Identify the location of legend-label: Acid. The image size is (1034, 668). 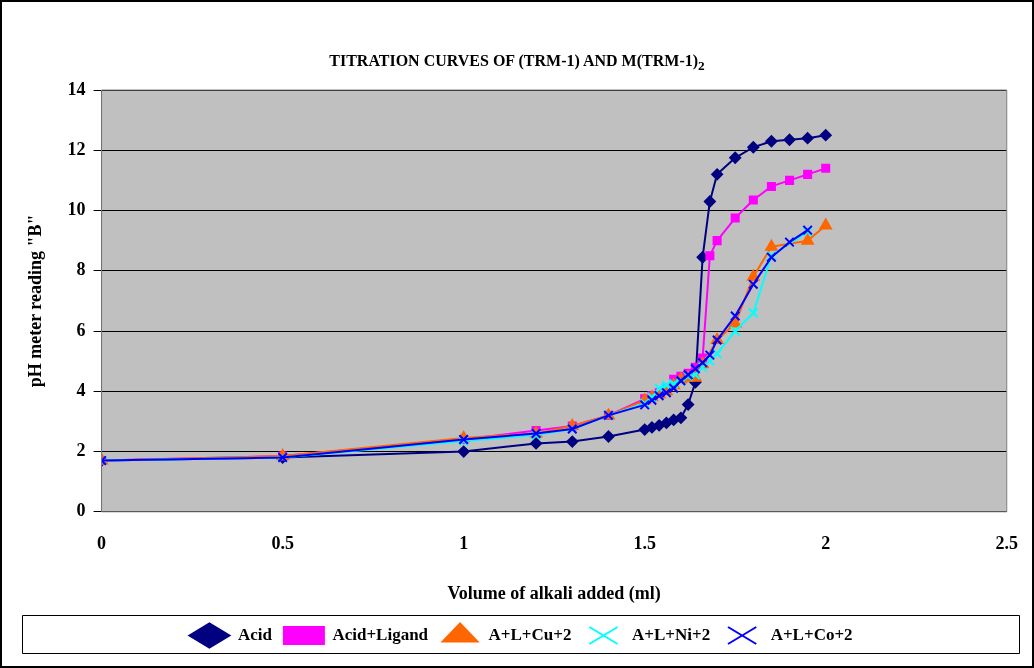
(255, 634).